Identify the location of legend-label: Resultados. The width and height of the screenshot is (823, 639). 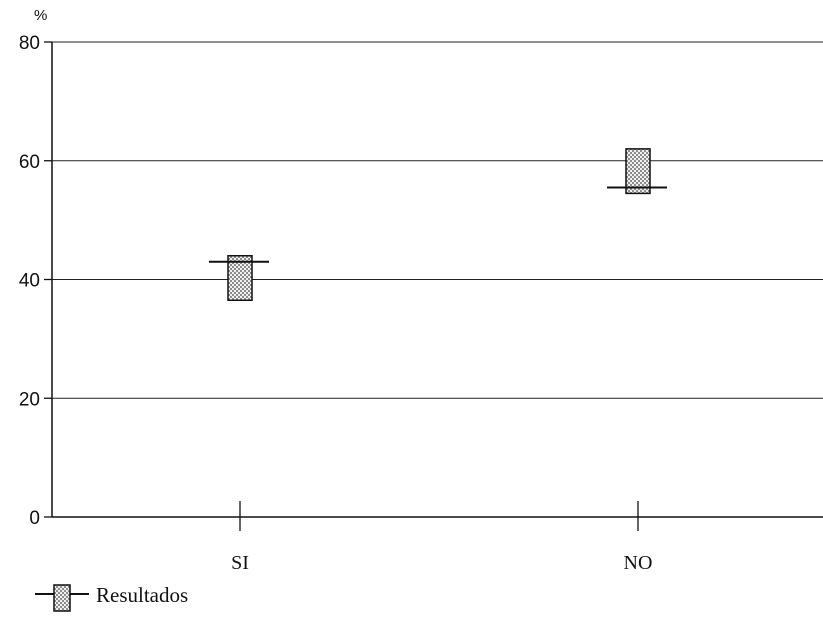
(142, 595).